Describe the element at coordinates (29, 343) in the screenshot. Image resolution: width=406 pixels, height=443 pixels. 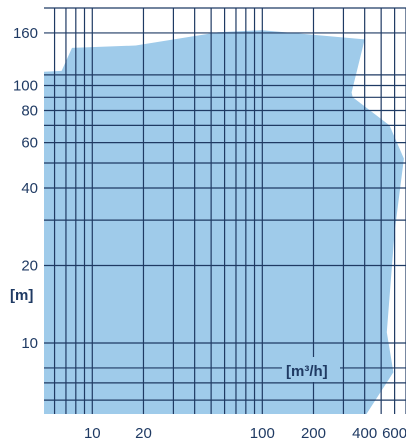
I see `y-tick-label: 10` at that location.